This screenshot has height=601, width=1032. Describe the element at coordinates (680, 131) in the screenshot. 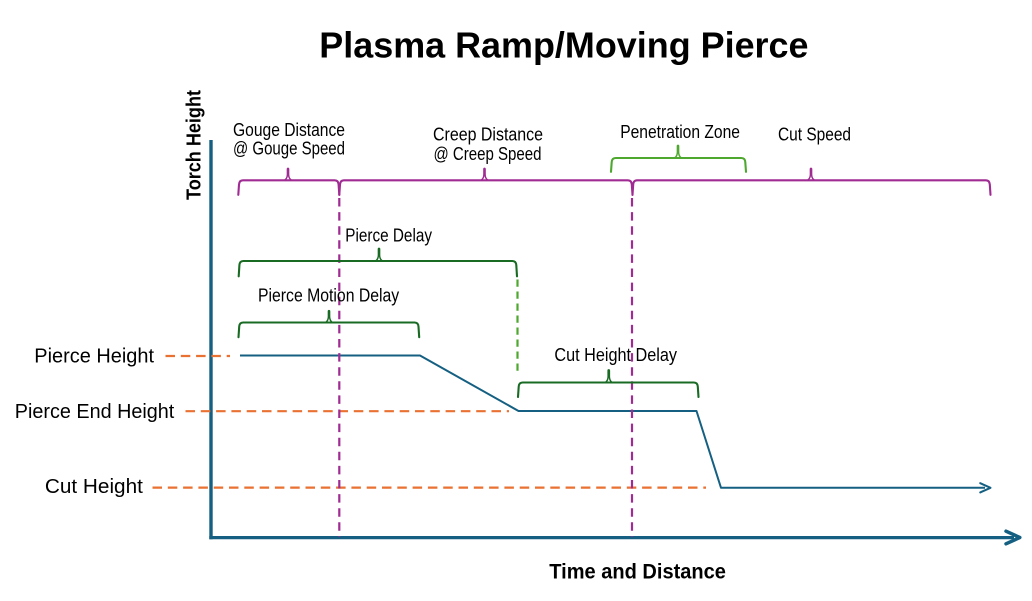

I see `svg-text: Penetration Zone` at that location.